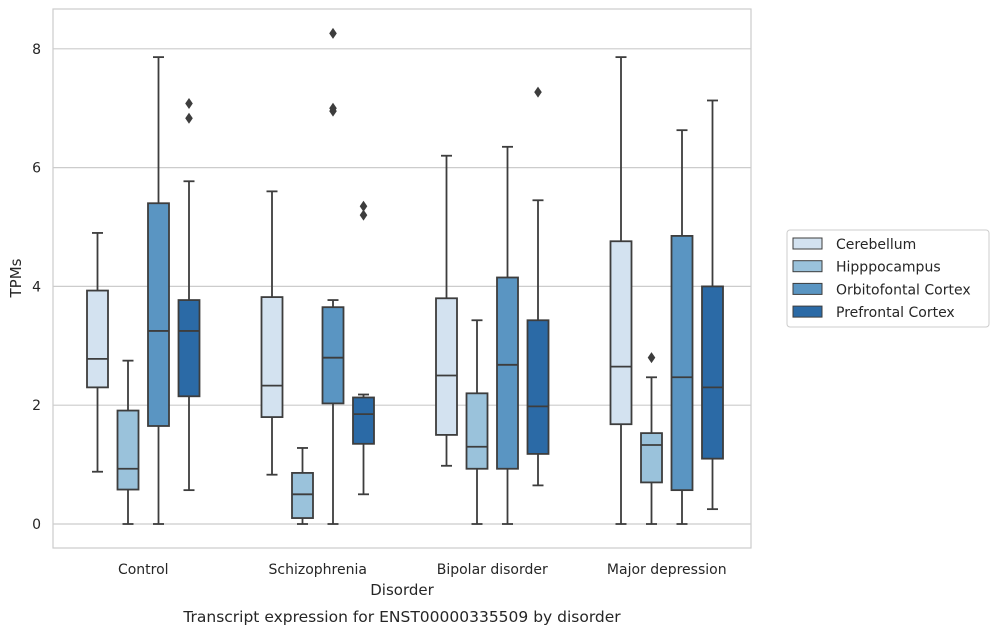  I want to click on legend-frame, so click(888, 278).